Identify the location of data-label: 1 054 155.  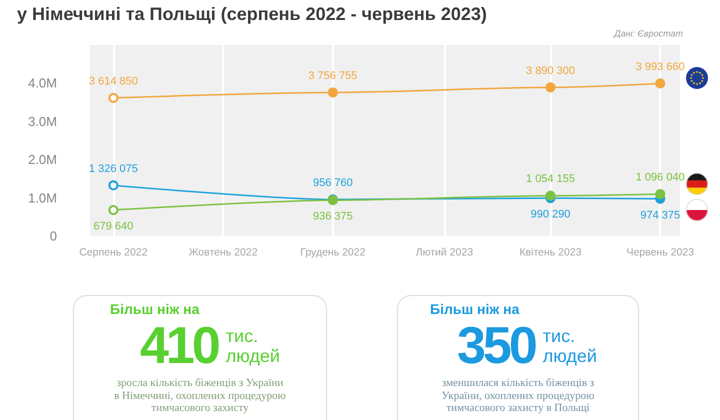
(550, 179).